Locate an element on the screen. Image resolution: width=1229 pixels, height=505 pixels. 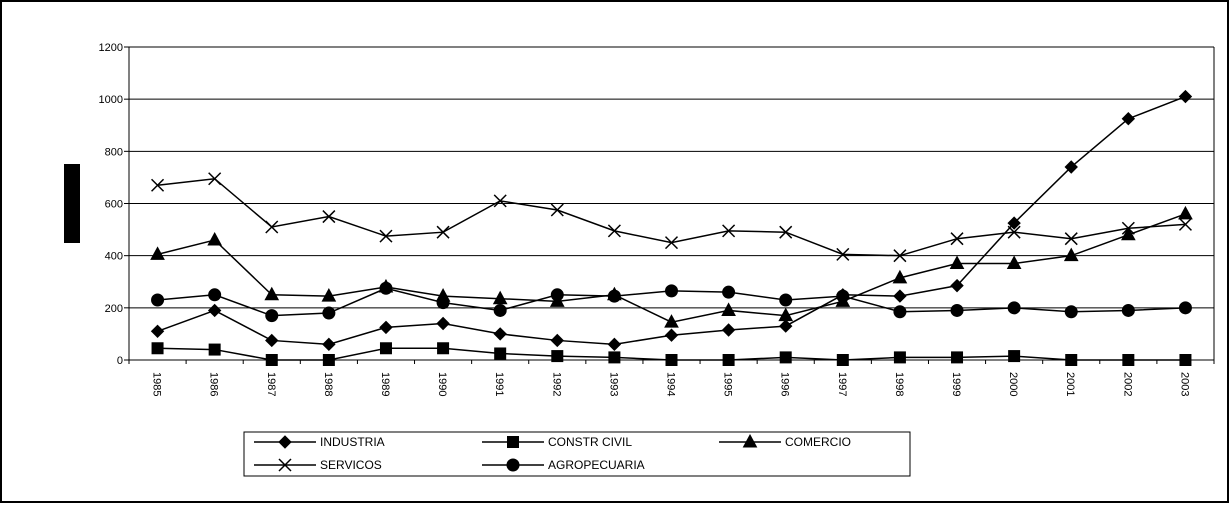
x-tick-label: 1989 is located at coordinates (385, 384).